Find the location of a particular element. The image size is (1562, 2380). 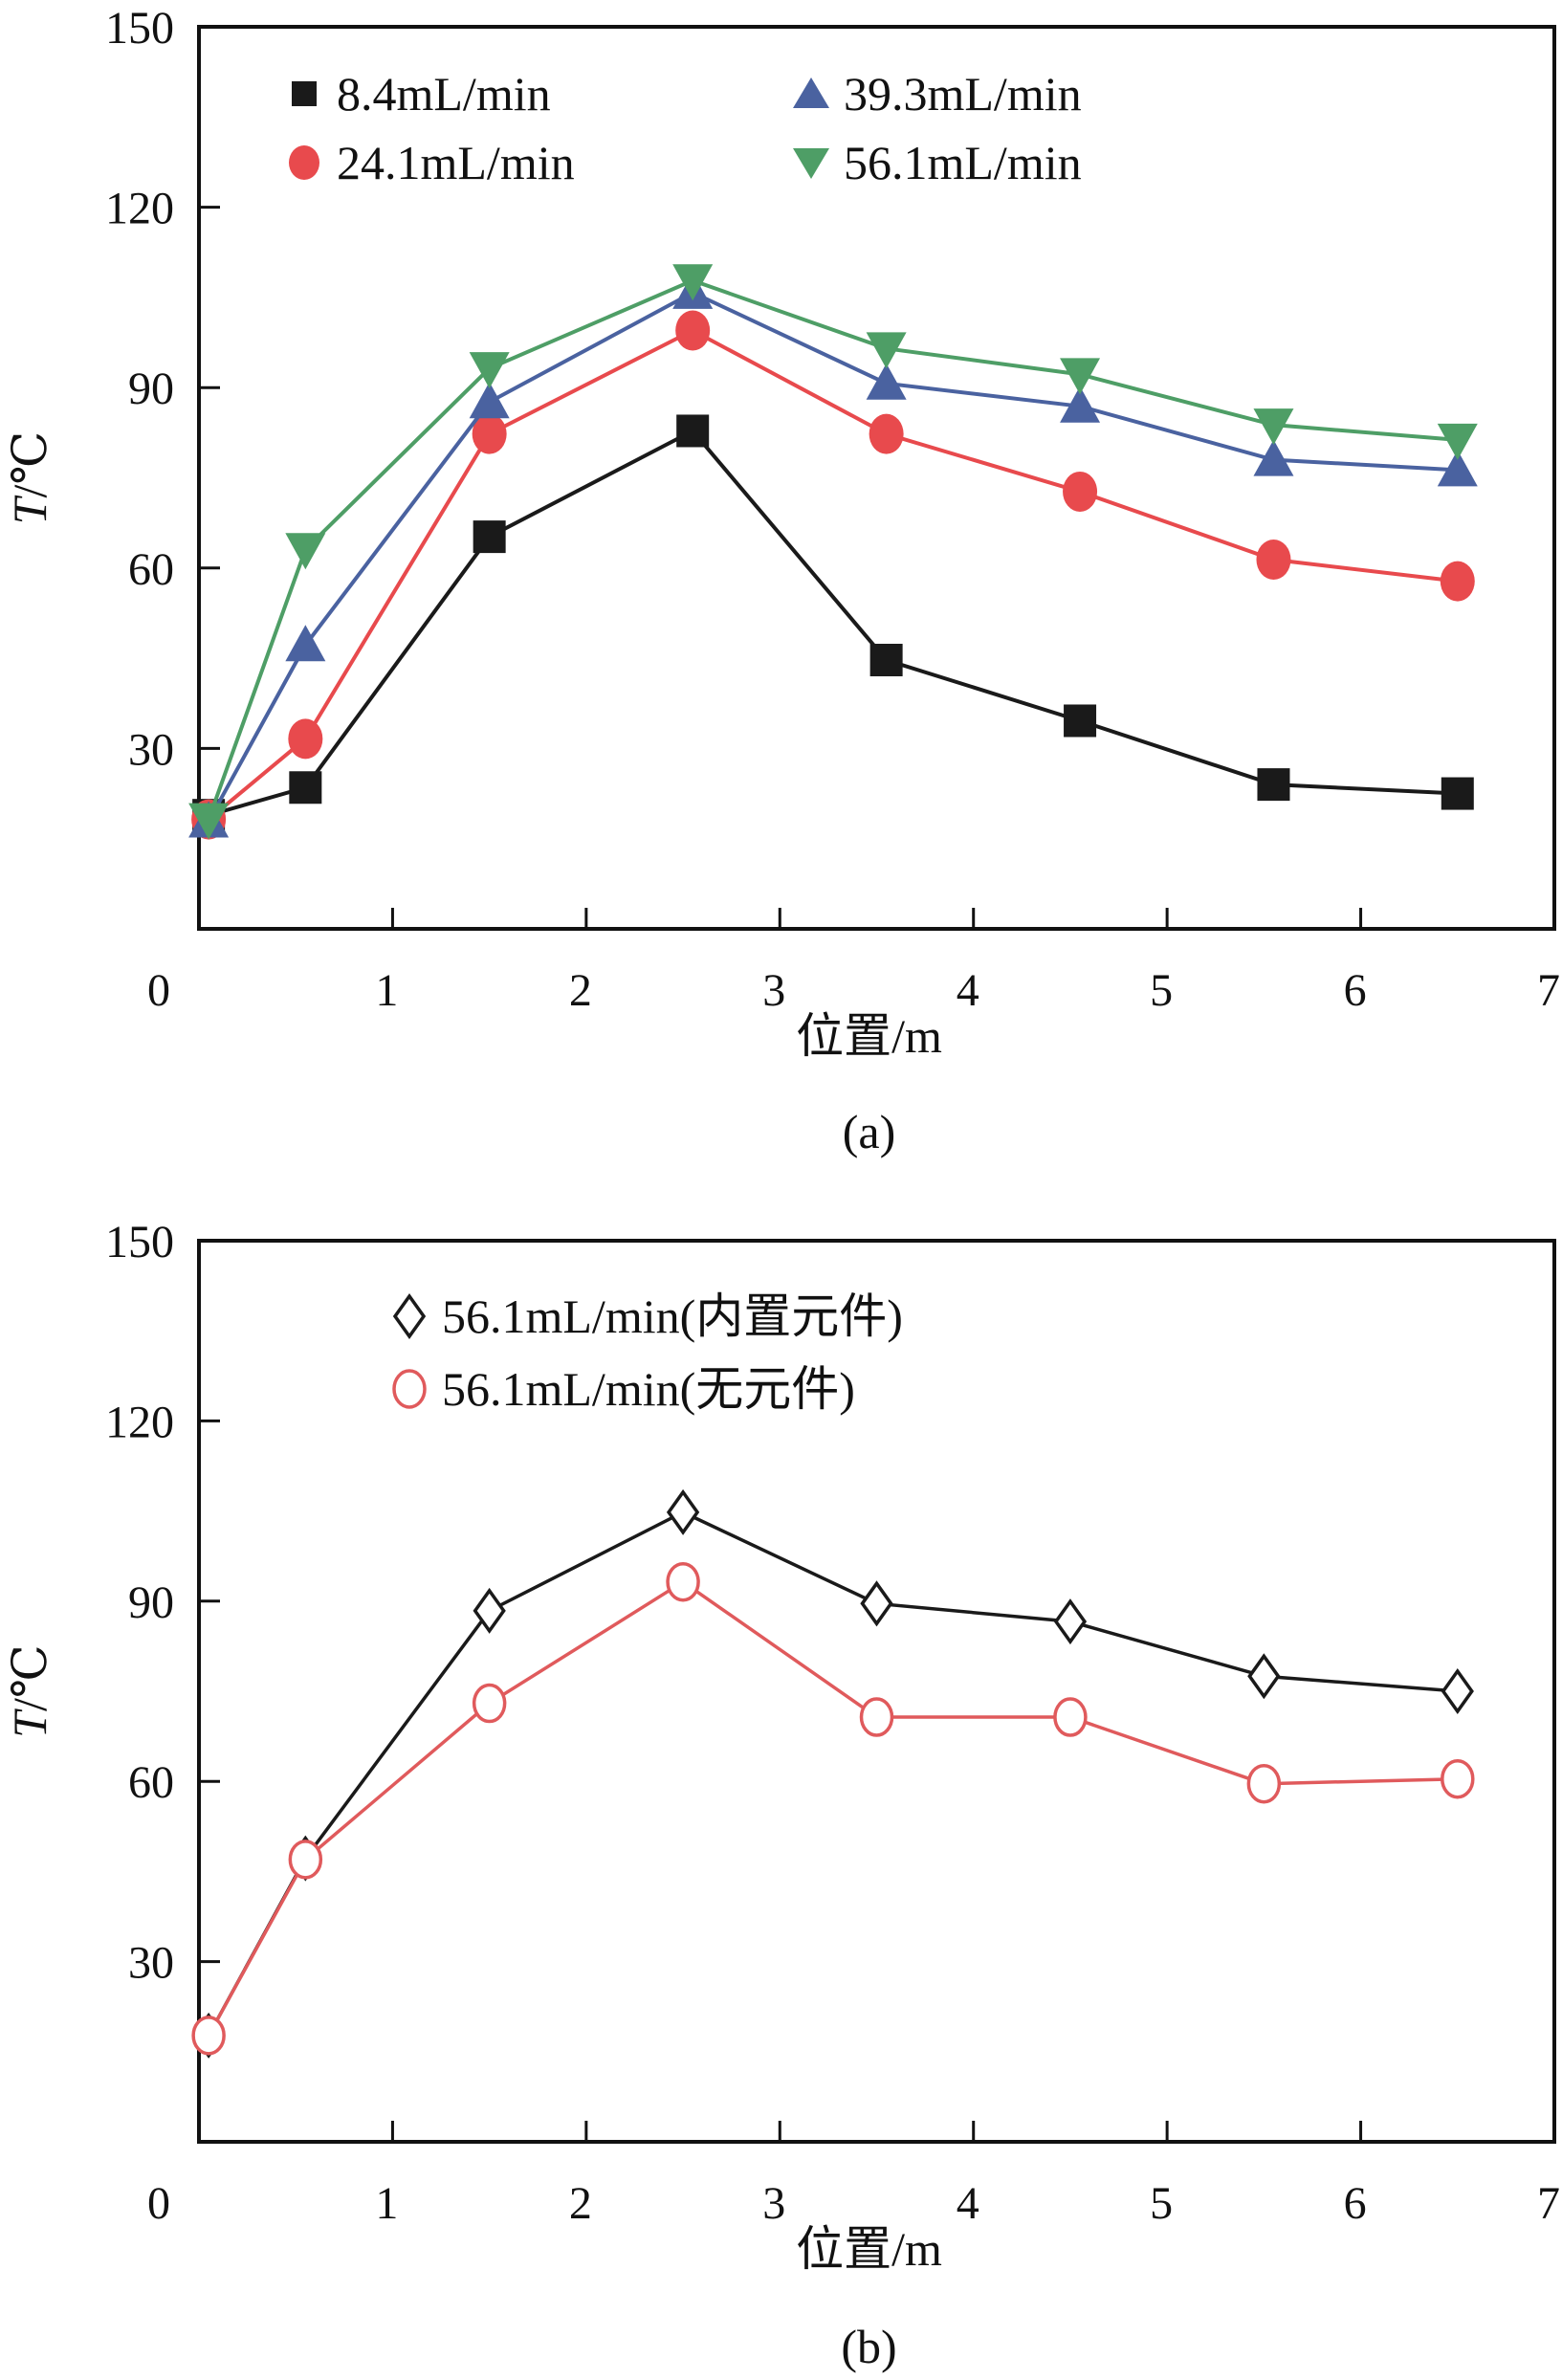

legend-label: 56.1mL/min(内置元件) is located at coordinates (672, 1316).